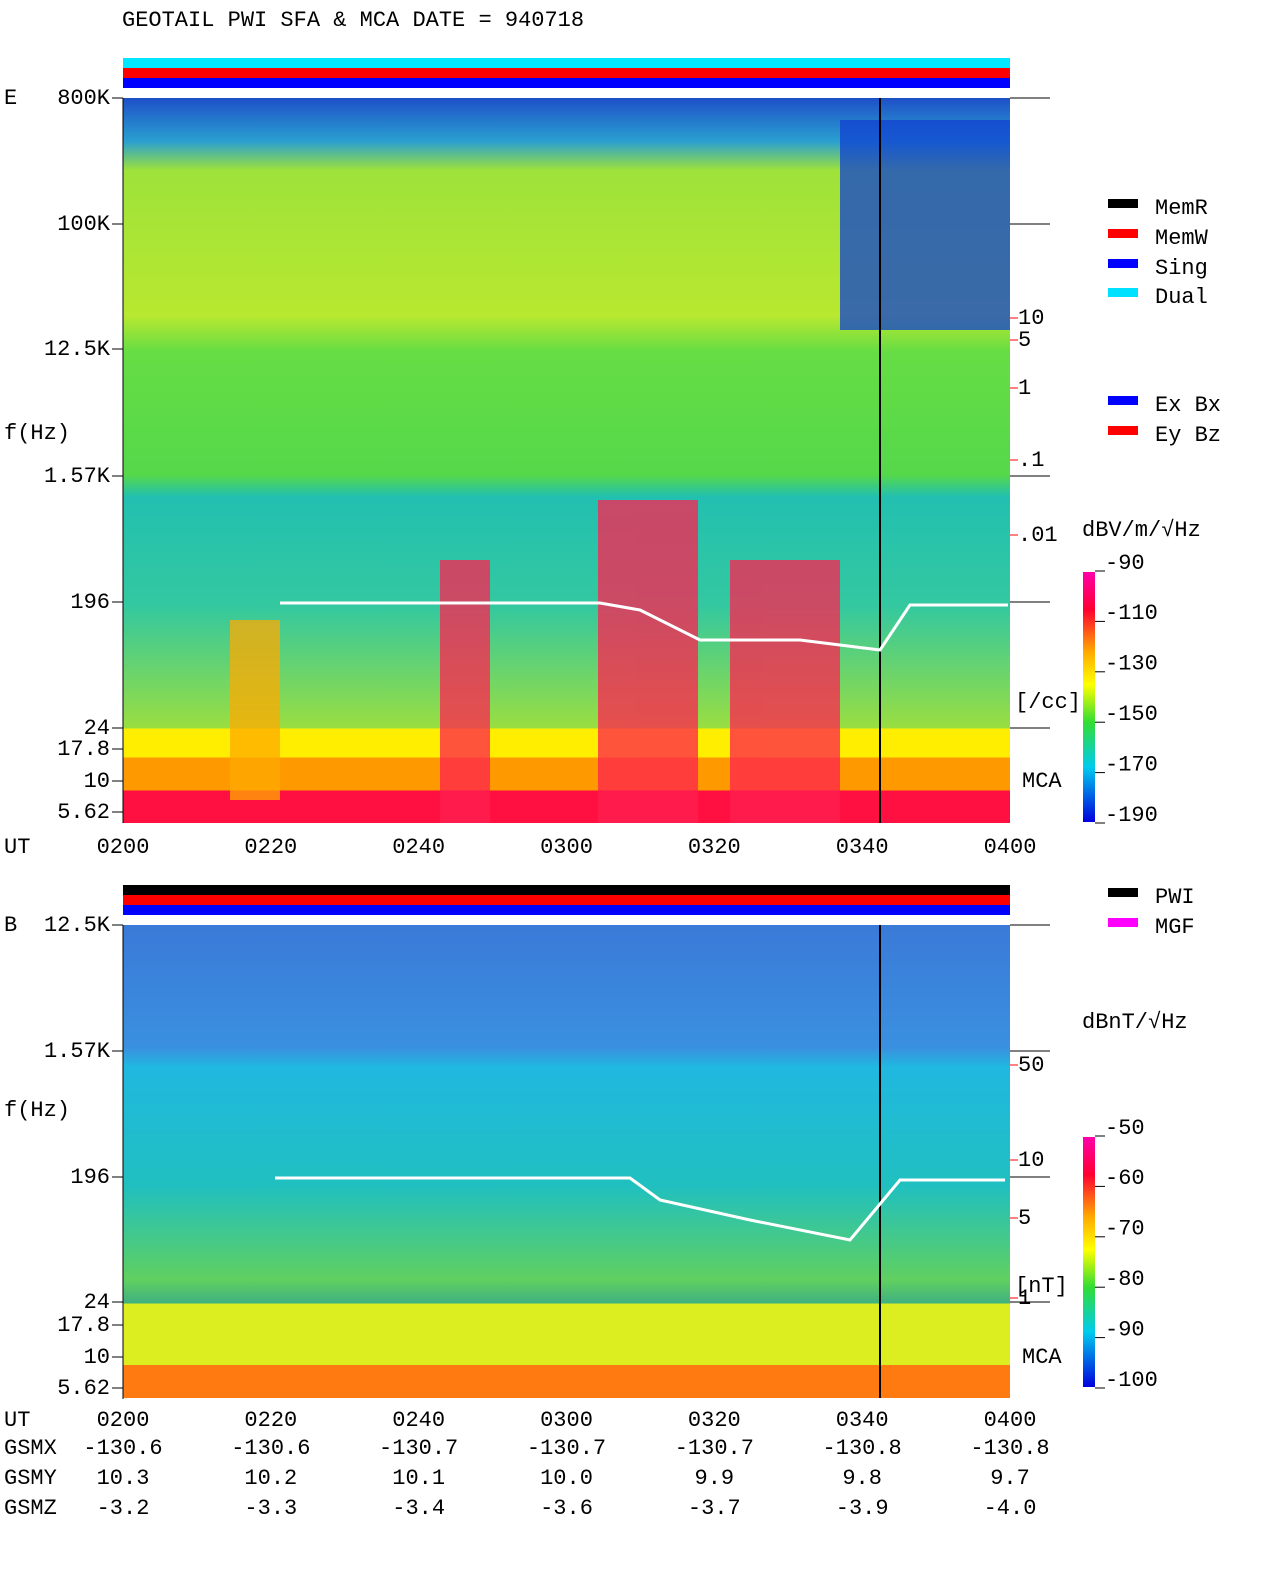 Image resolution: width=1280 pixels, height=1593 pixels. Describe the element at coordinates (1125, 1279) in the screenshot. I see `colorbar-tick-label: -80` at that location.